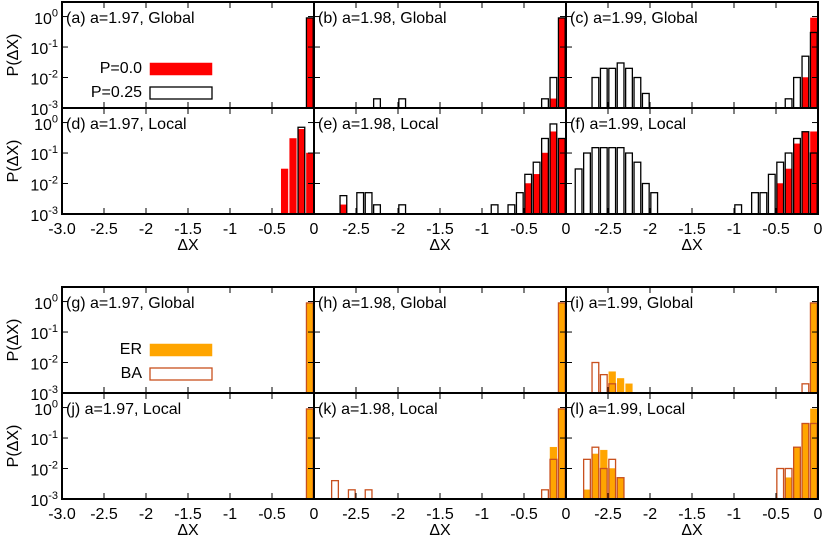 The width and height of the screenshot is (822, 546). What do you see at coordinates (131, 349) in the screenshot?
I see `legend-label: ER` at bounding box center [131, 349].